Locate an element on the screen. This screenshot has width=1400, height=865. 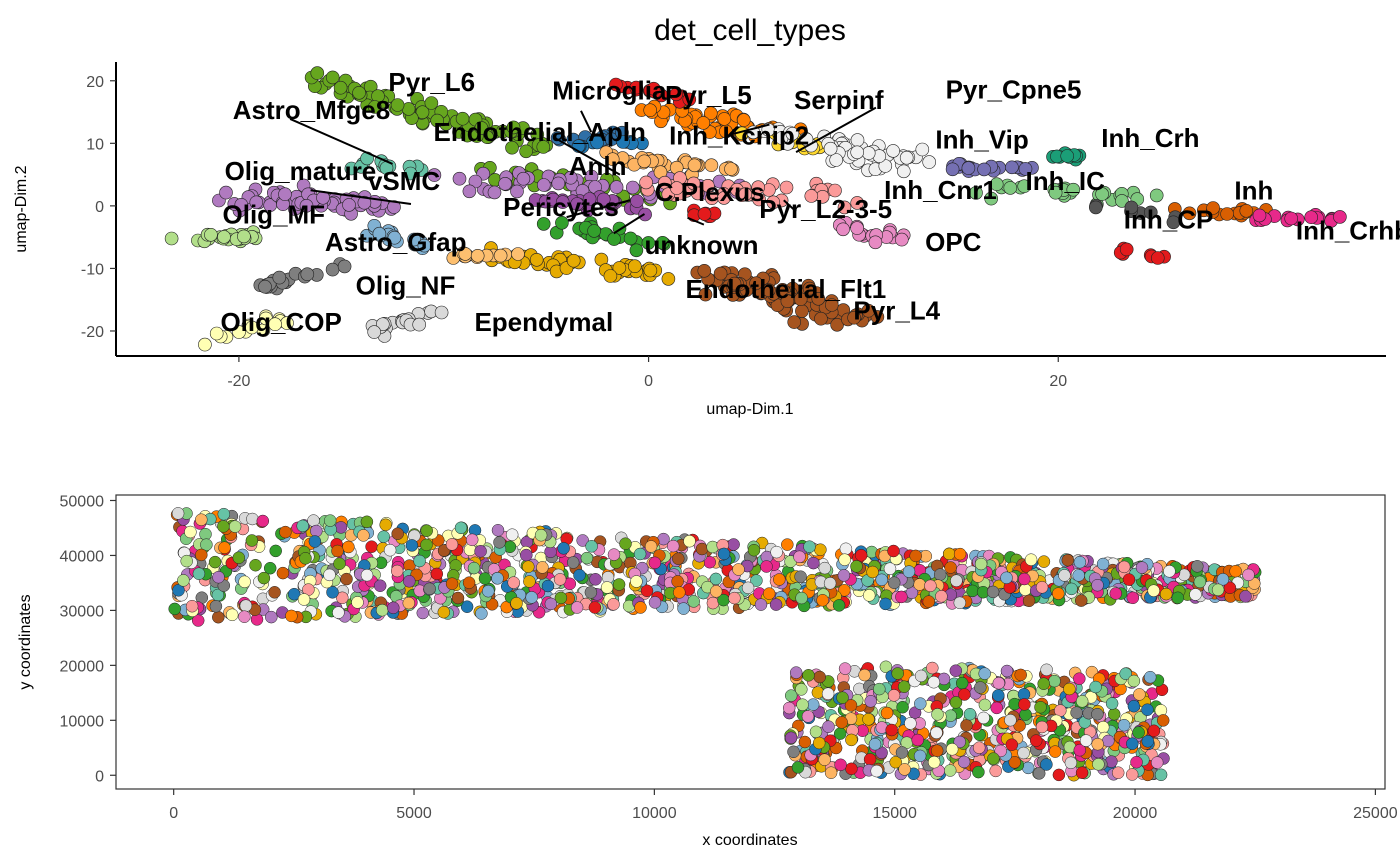
cluster-label: Pyr_L4 is located at coordinates (896, 311).